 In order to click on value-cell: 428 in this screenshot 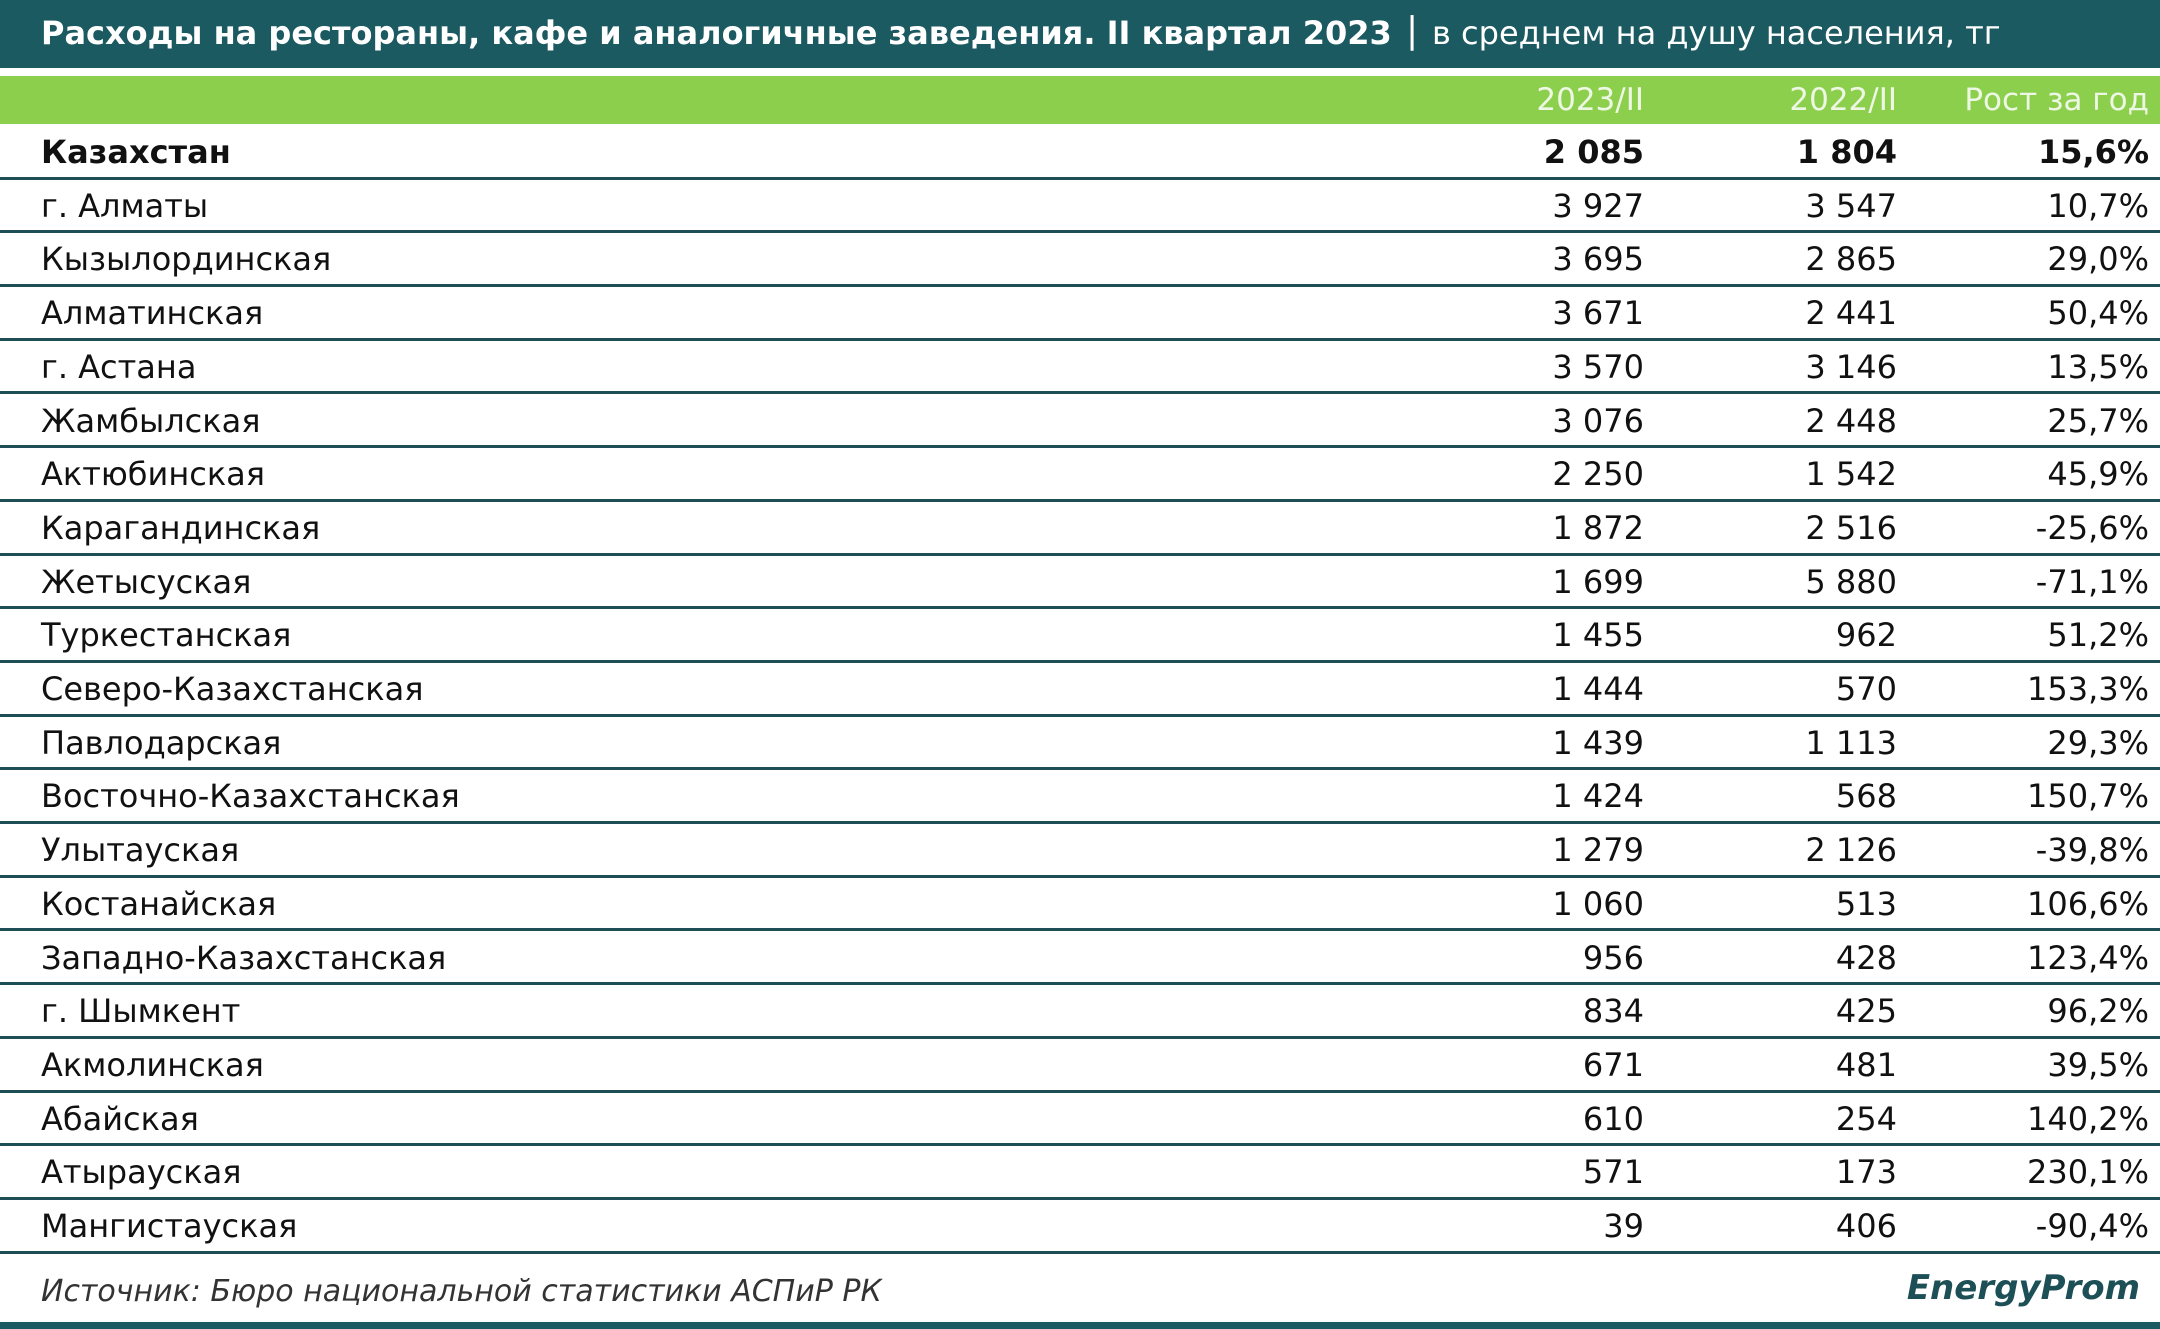, I will do `click(1866, 957)`.